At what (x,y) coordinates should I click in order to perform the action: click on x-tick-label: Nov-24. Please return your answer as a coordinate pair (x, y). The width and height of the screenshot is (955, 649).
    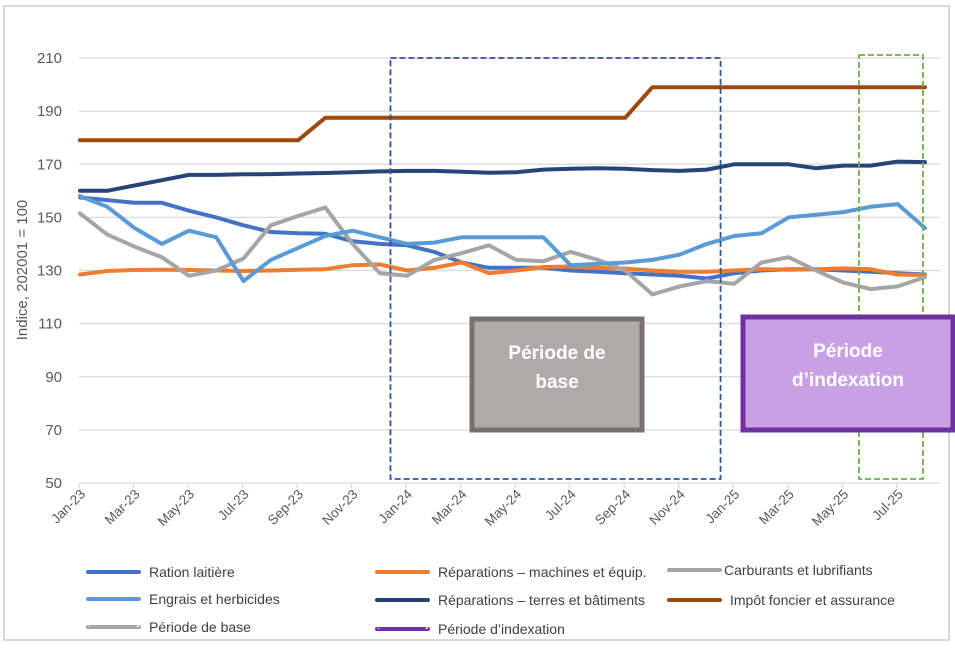
    Looking at the image, I should click on (667, 507).